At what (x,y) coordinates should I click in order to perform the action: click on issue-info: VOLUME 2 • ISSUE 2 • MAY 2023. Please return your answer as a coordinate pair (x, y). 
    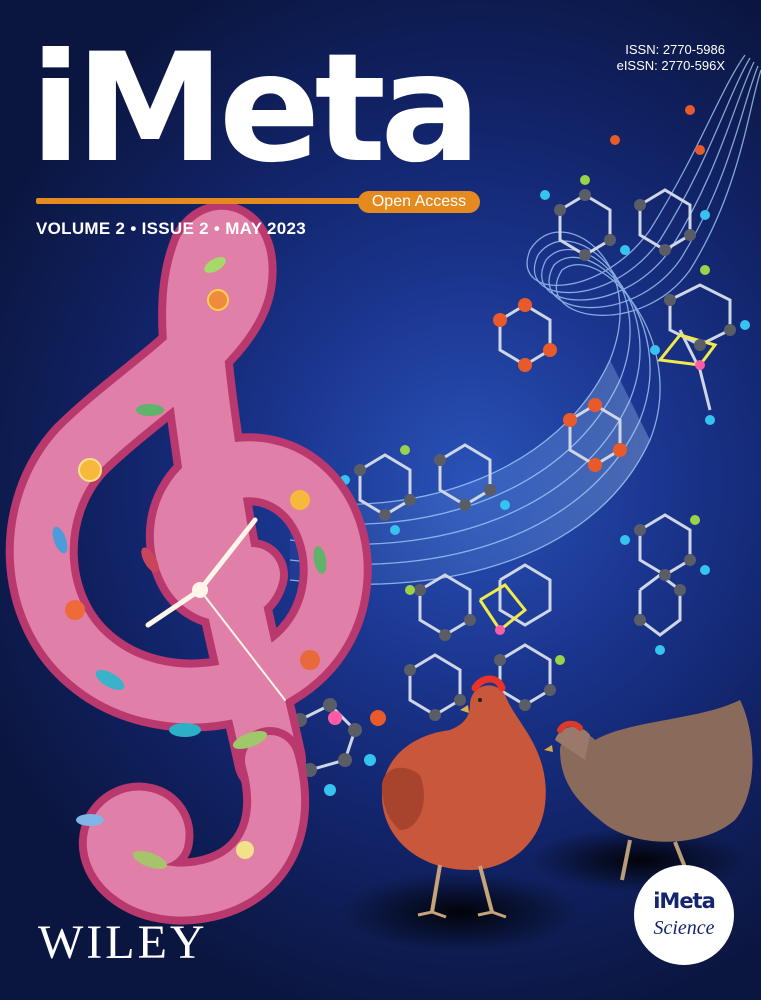
    Looking at the image, I should click on (171, 228).